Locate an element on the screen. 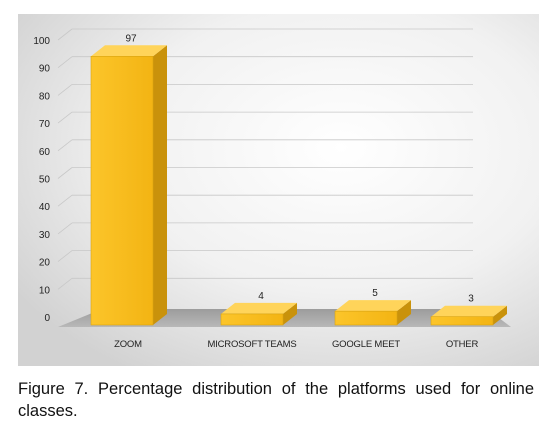 This screenshot has height=436, width=552. data-label: 97 is located at coordinates (131, 38).